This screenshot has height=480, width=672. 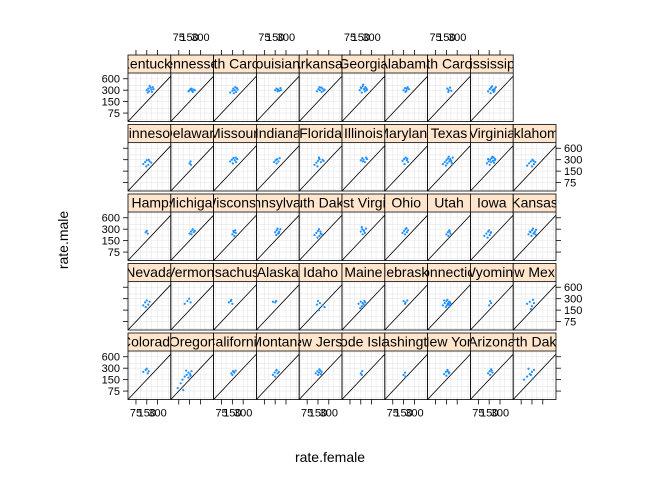 What do you see at coordinates (406, 272) in the screenshot?
I see `strip-label: Nebraska` at bounding box center [406, 272].